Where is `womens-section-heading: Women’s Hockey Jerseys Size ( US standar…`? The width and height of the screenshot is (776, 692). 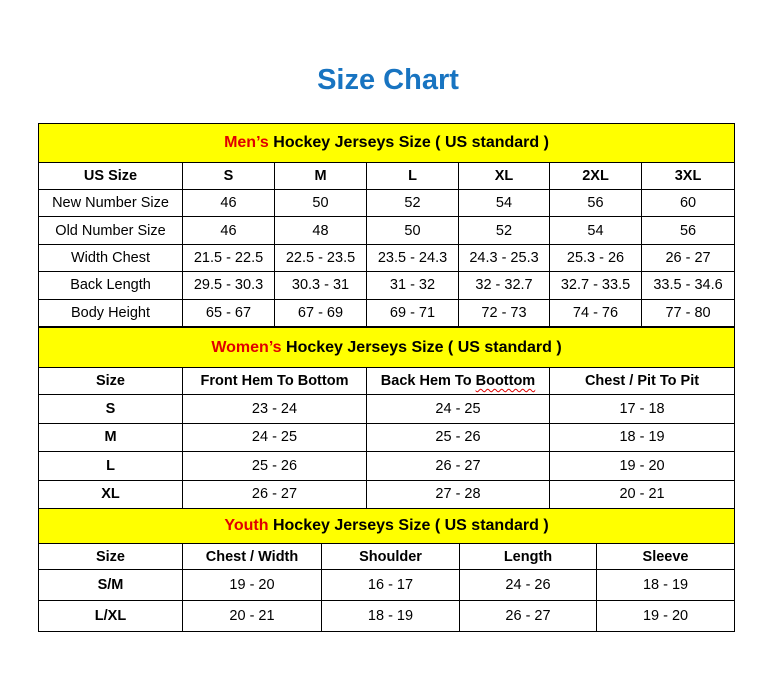 womens-section-heading: Women’s Hockey Jerseys Size ( US standar… is located at coordinates (386, 347).